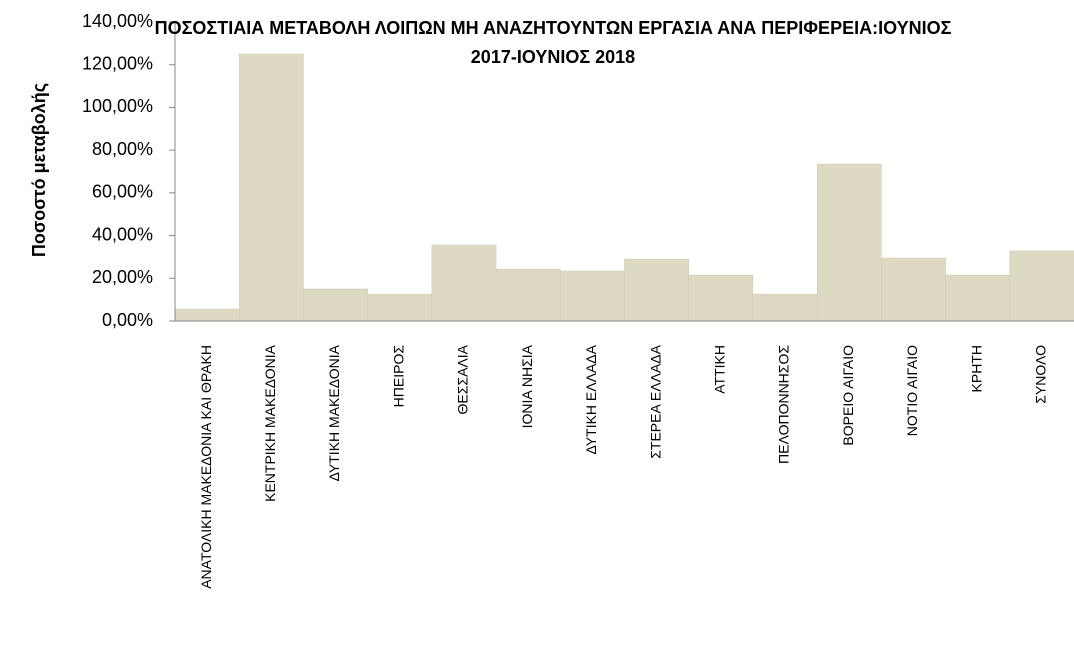 This screenshot has width=1074, height=664. What do you see at coordinates (655, 401) in the screenshot?
I see `x-tick-label: ΣΤΕΡΕΑ ΕΛΛΑΔΑ` at bounding box center [655, 401].